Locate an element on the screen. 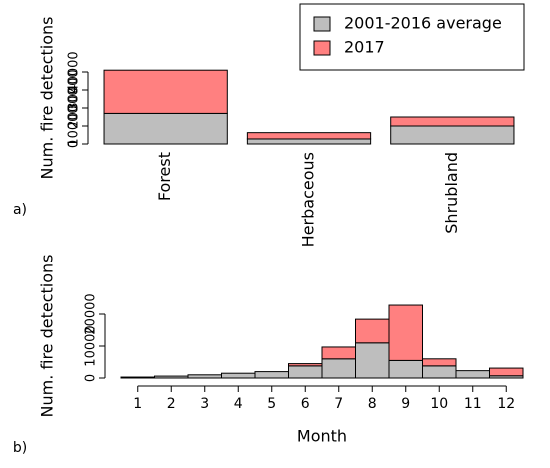  legend-box is located at coordinates (412, 37).